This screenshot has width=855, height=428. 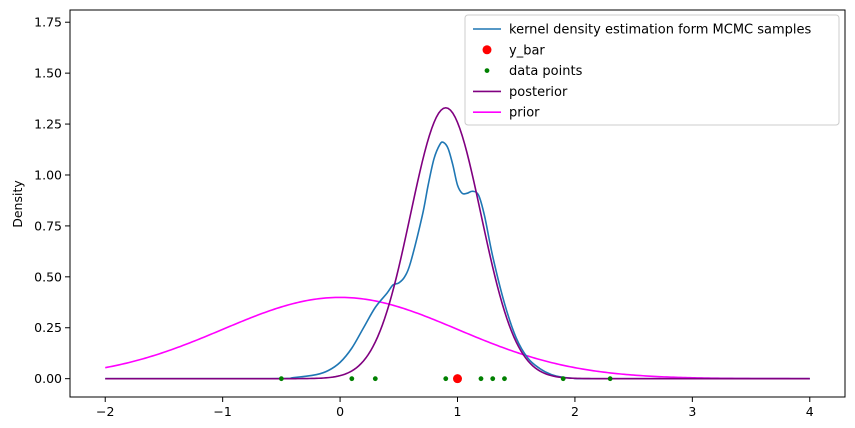 I want to click on x-tick-label: 0, so click(x=340, y=411).